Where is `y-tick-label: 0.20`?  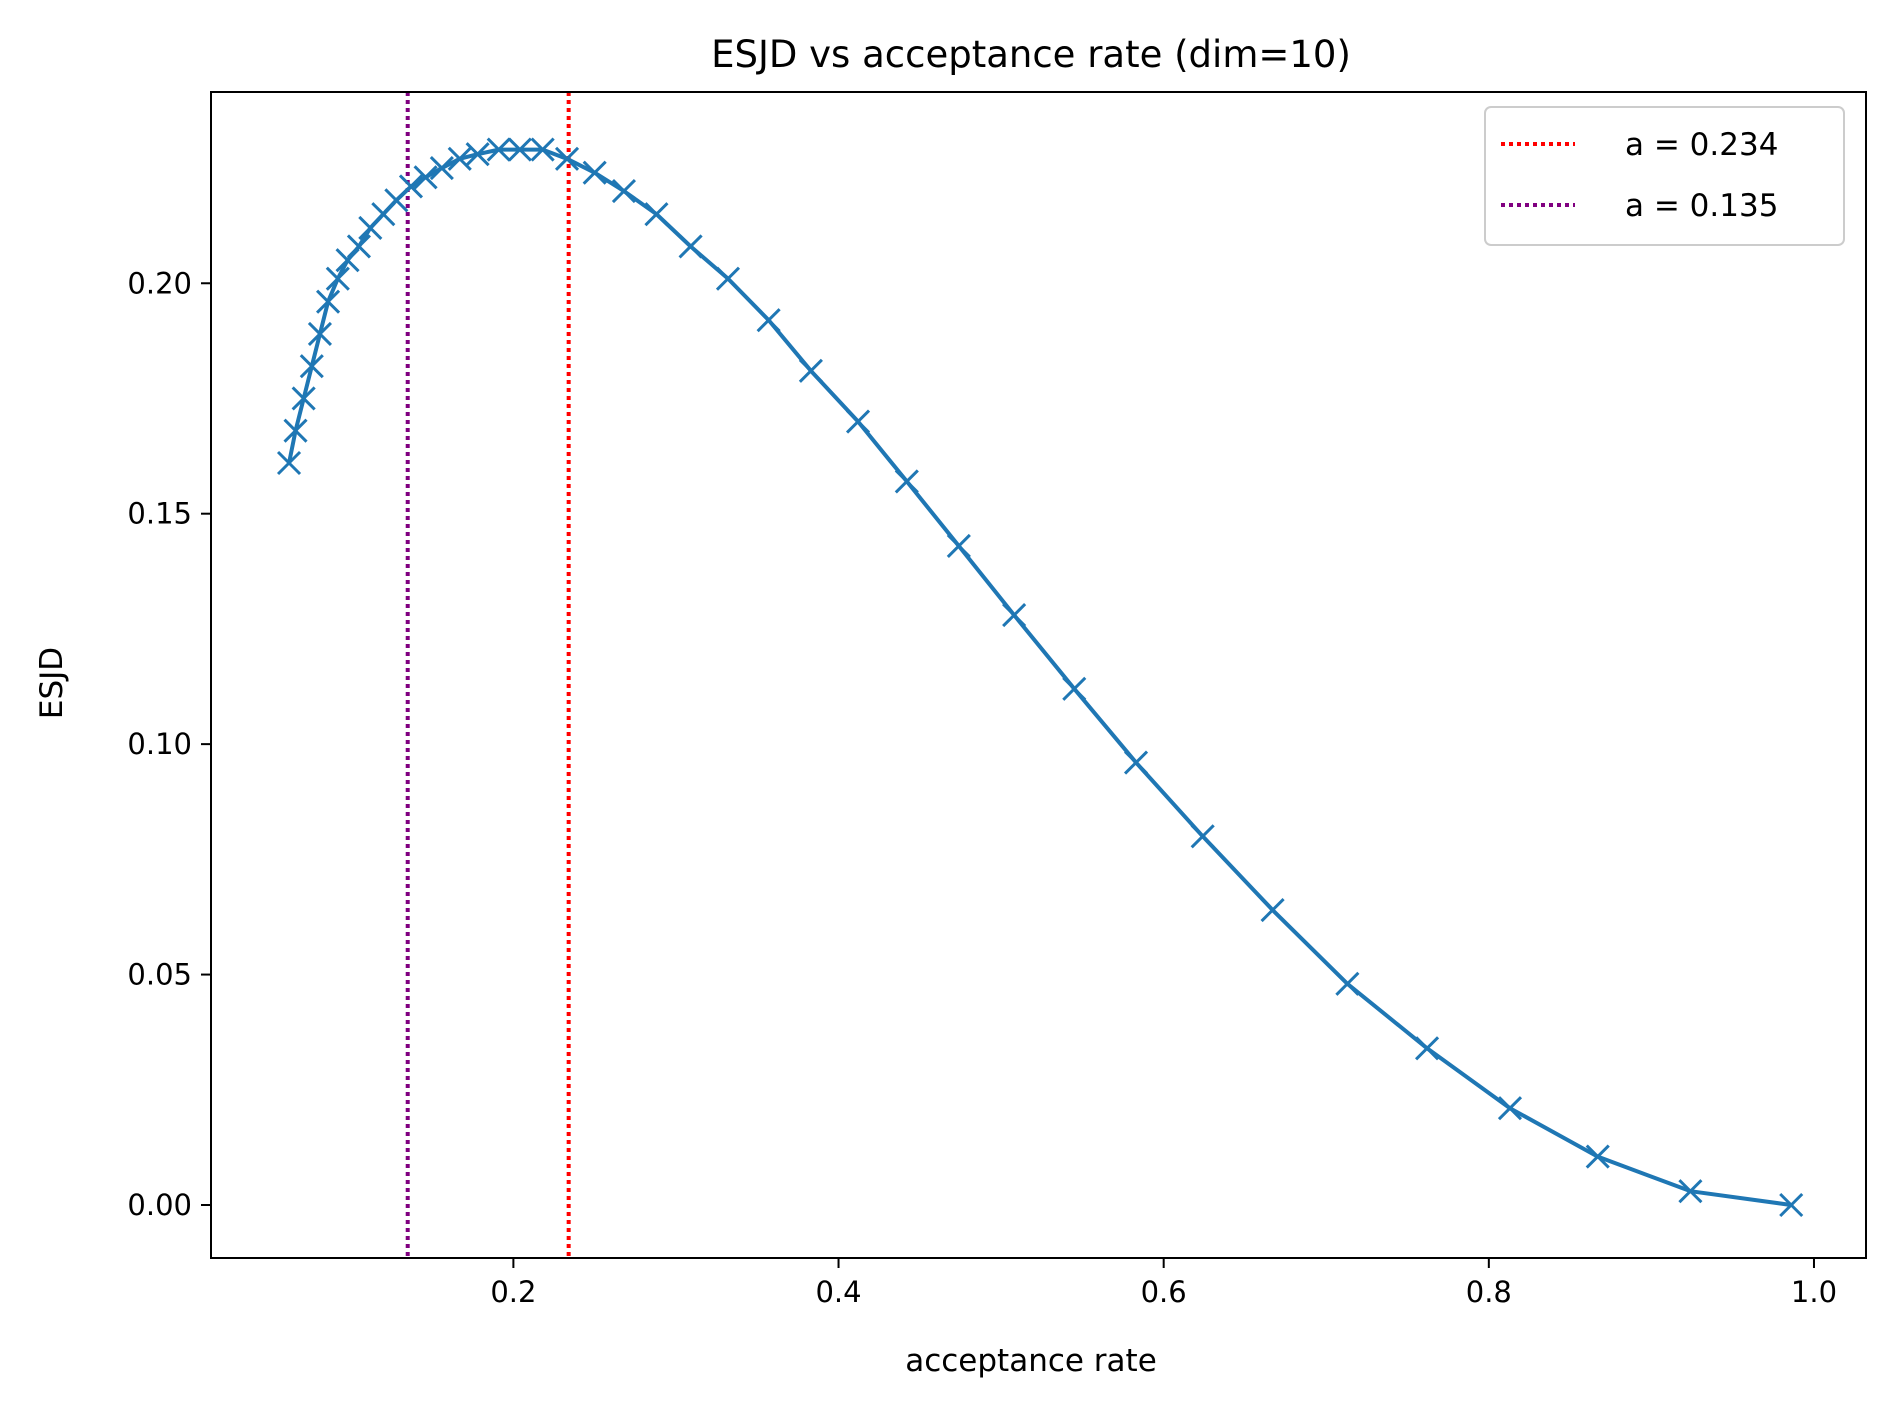
y-tick-label: 0.20 is located at coordinates (159, 283).